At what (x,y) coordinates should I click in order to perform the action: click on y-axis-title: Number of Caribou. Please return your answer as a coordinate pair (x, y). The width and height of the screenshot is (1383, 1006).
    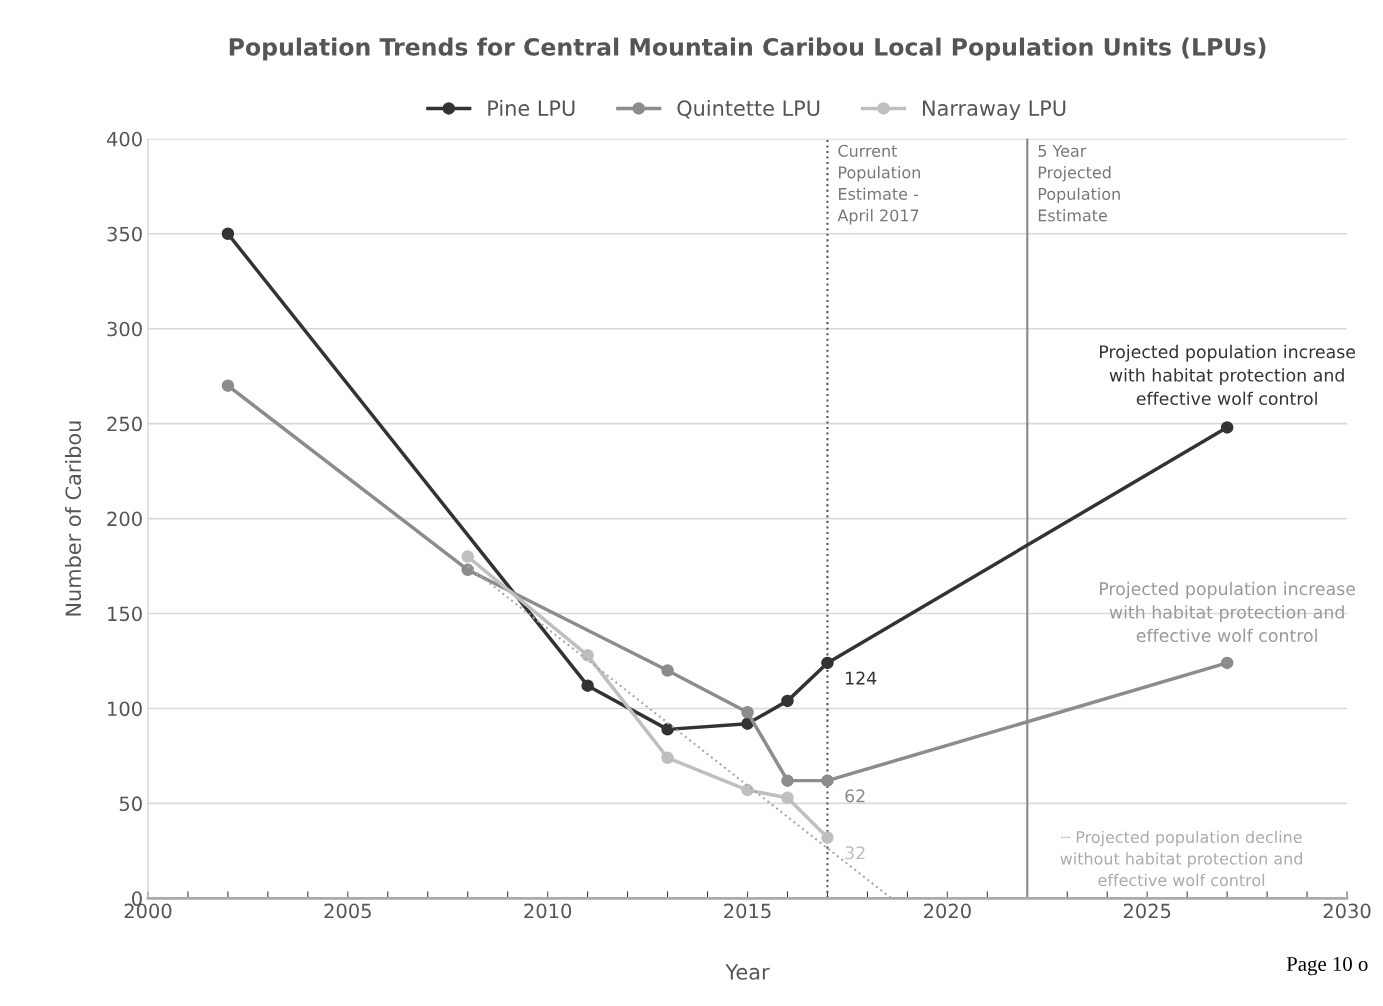
    Looking at the image, I should click on (73, 518).